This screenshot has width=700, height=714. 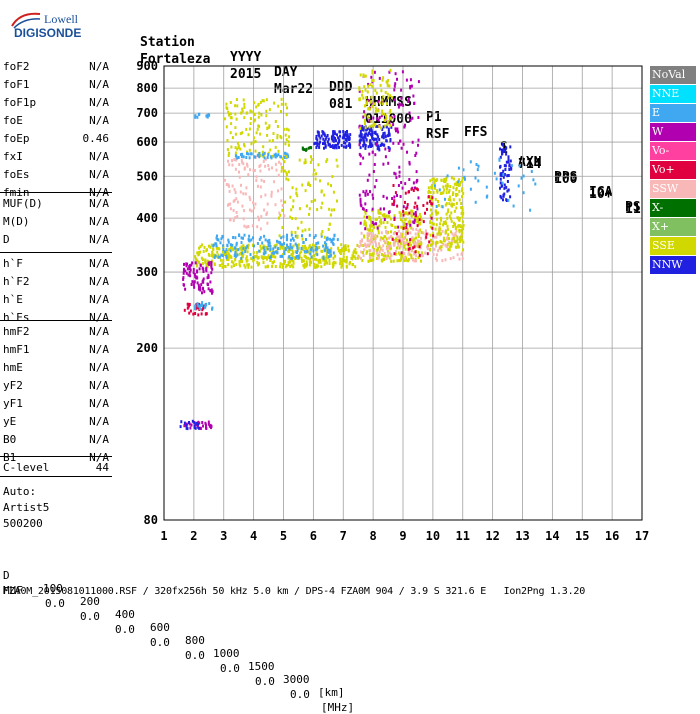 I want to click on footer-d-value: 1500, so click(x=261, y=666).